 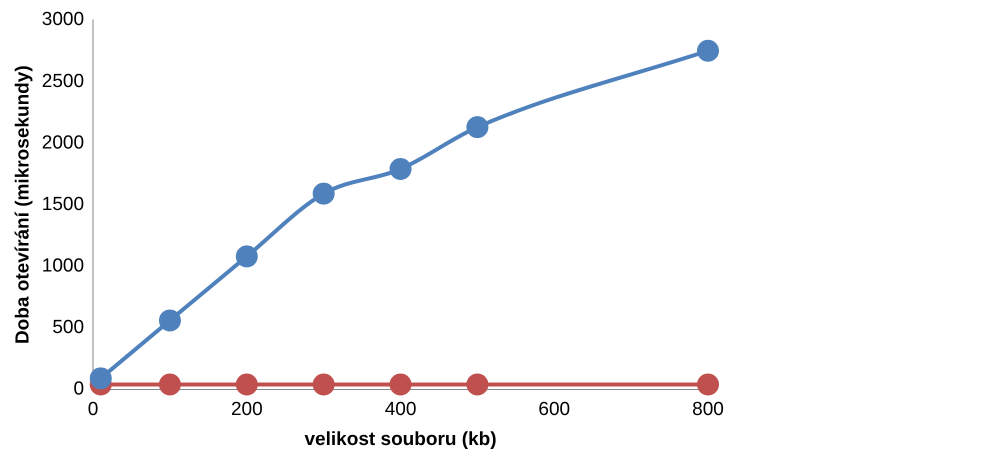 I want to click on x-tick-label: 600, so click(x=554, y=409).